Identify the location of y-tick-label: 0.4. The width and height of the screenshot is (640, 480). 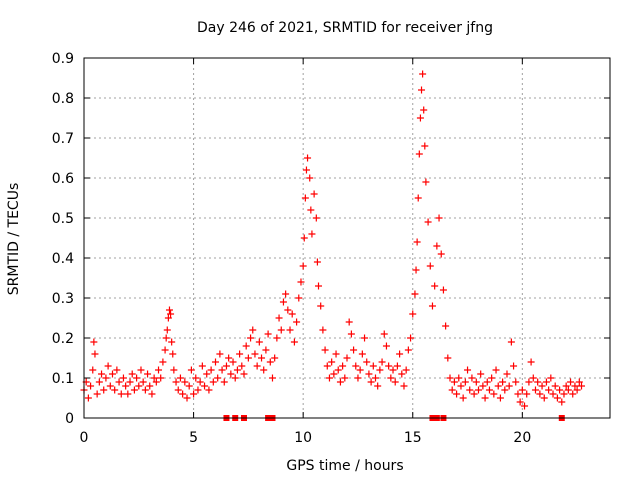
(63, 259).